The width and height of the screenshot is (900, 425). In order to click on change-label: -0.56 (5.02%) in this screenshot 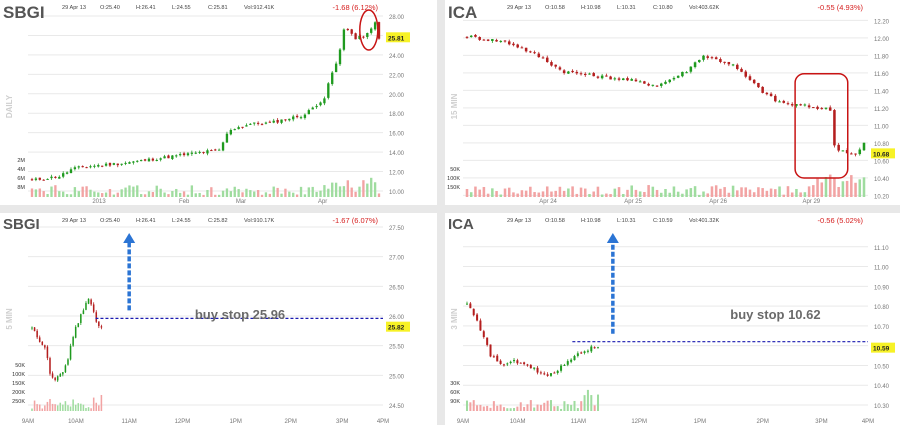, I will do `click(841, 220)`.